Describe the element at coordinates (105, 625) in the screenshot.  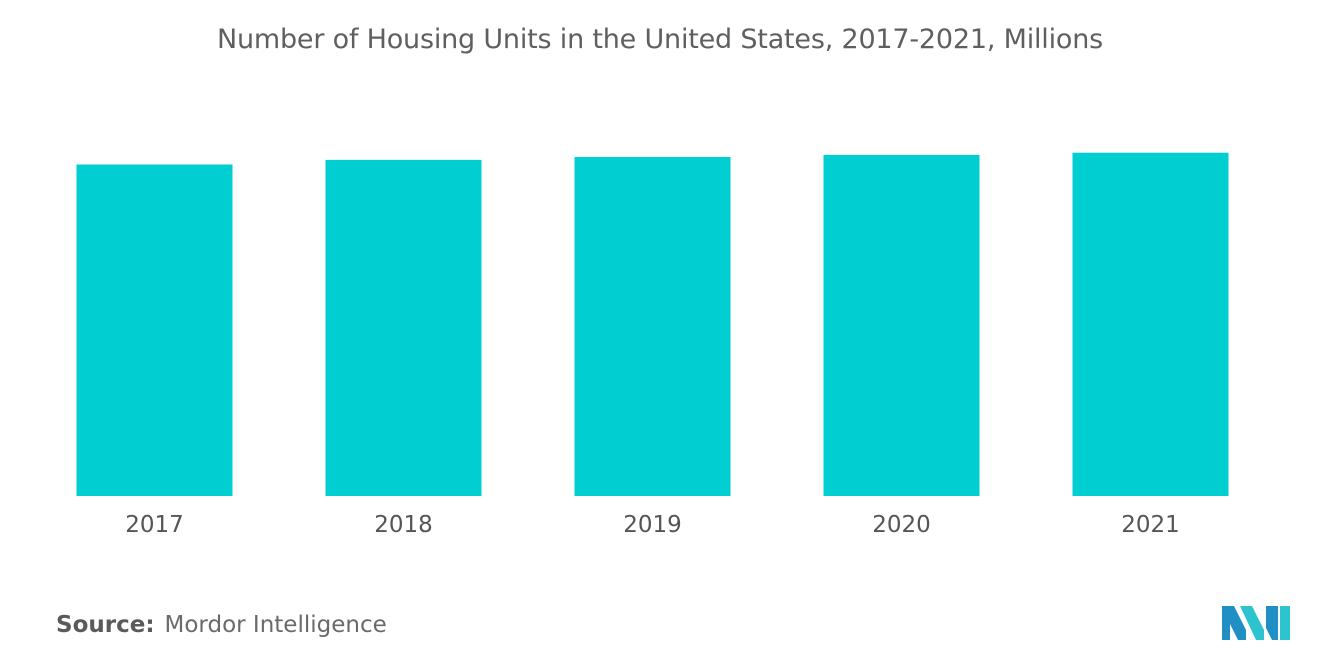
I see `source-label: Source:` at that location.